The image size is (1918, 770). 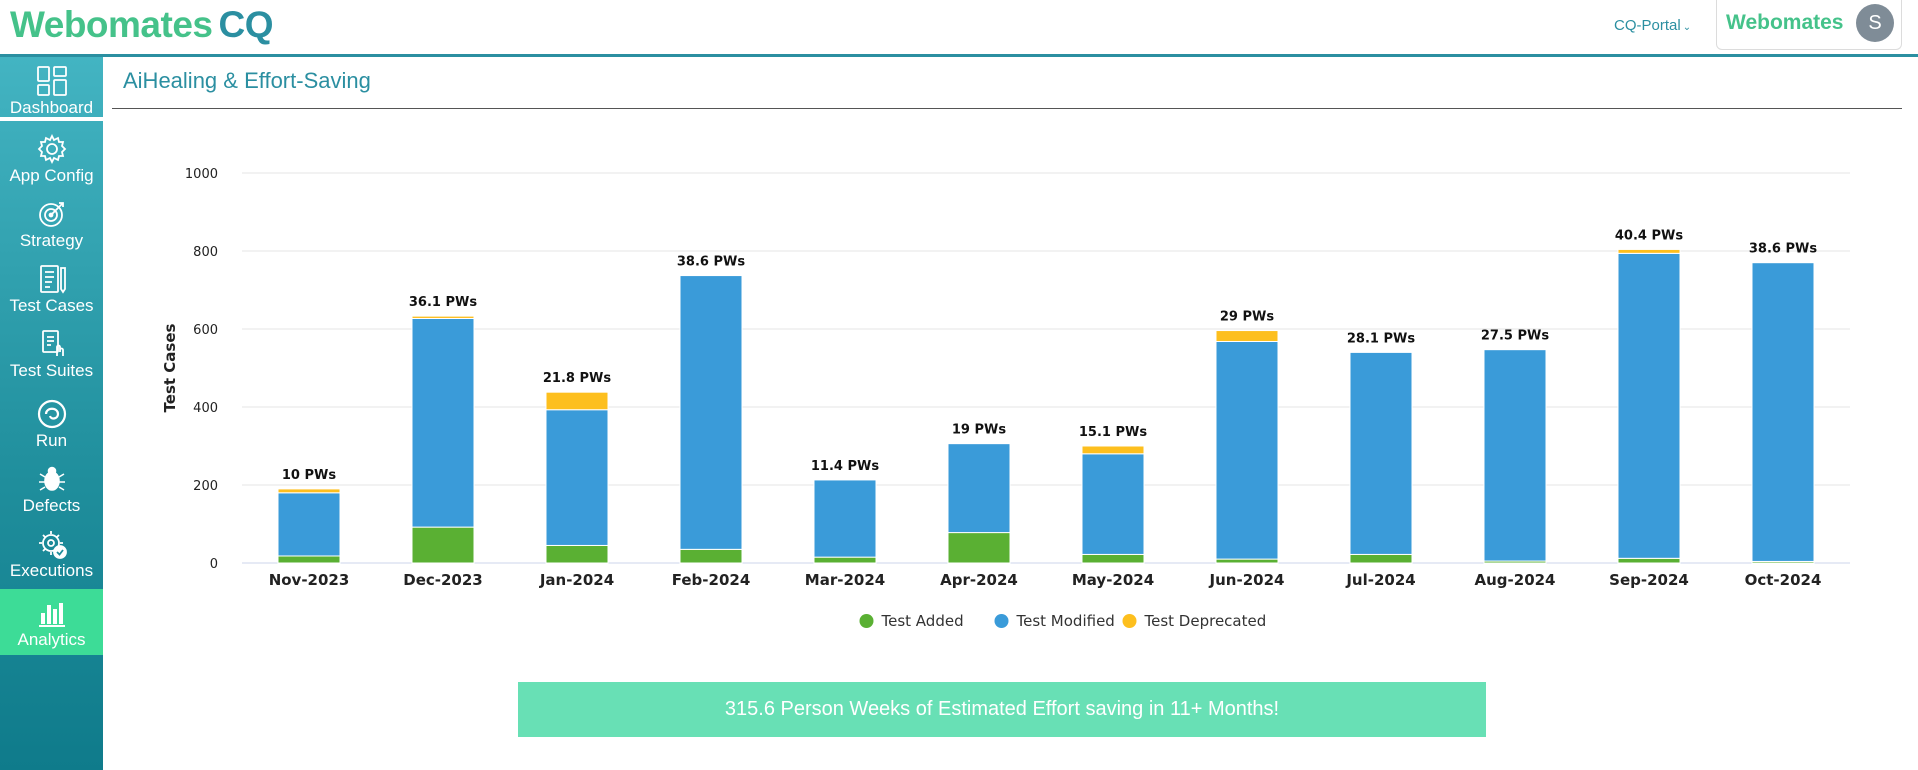 What do you see at coordinates (1875, 23) in the screenshot?
I see `avatar: S` at bounding box center [1875, 23].